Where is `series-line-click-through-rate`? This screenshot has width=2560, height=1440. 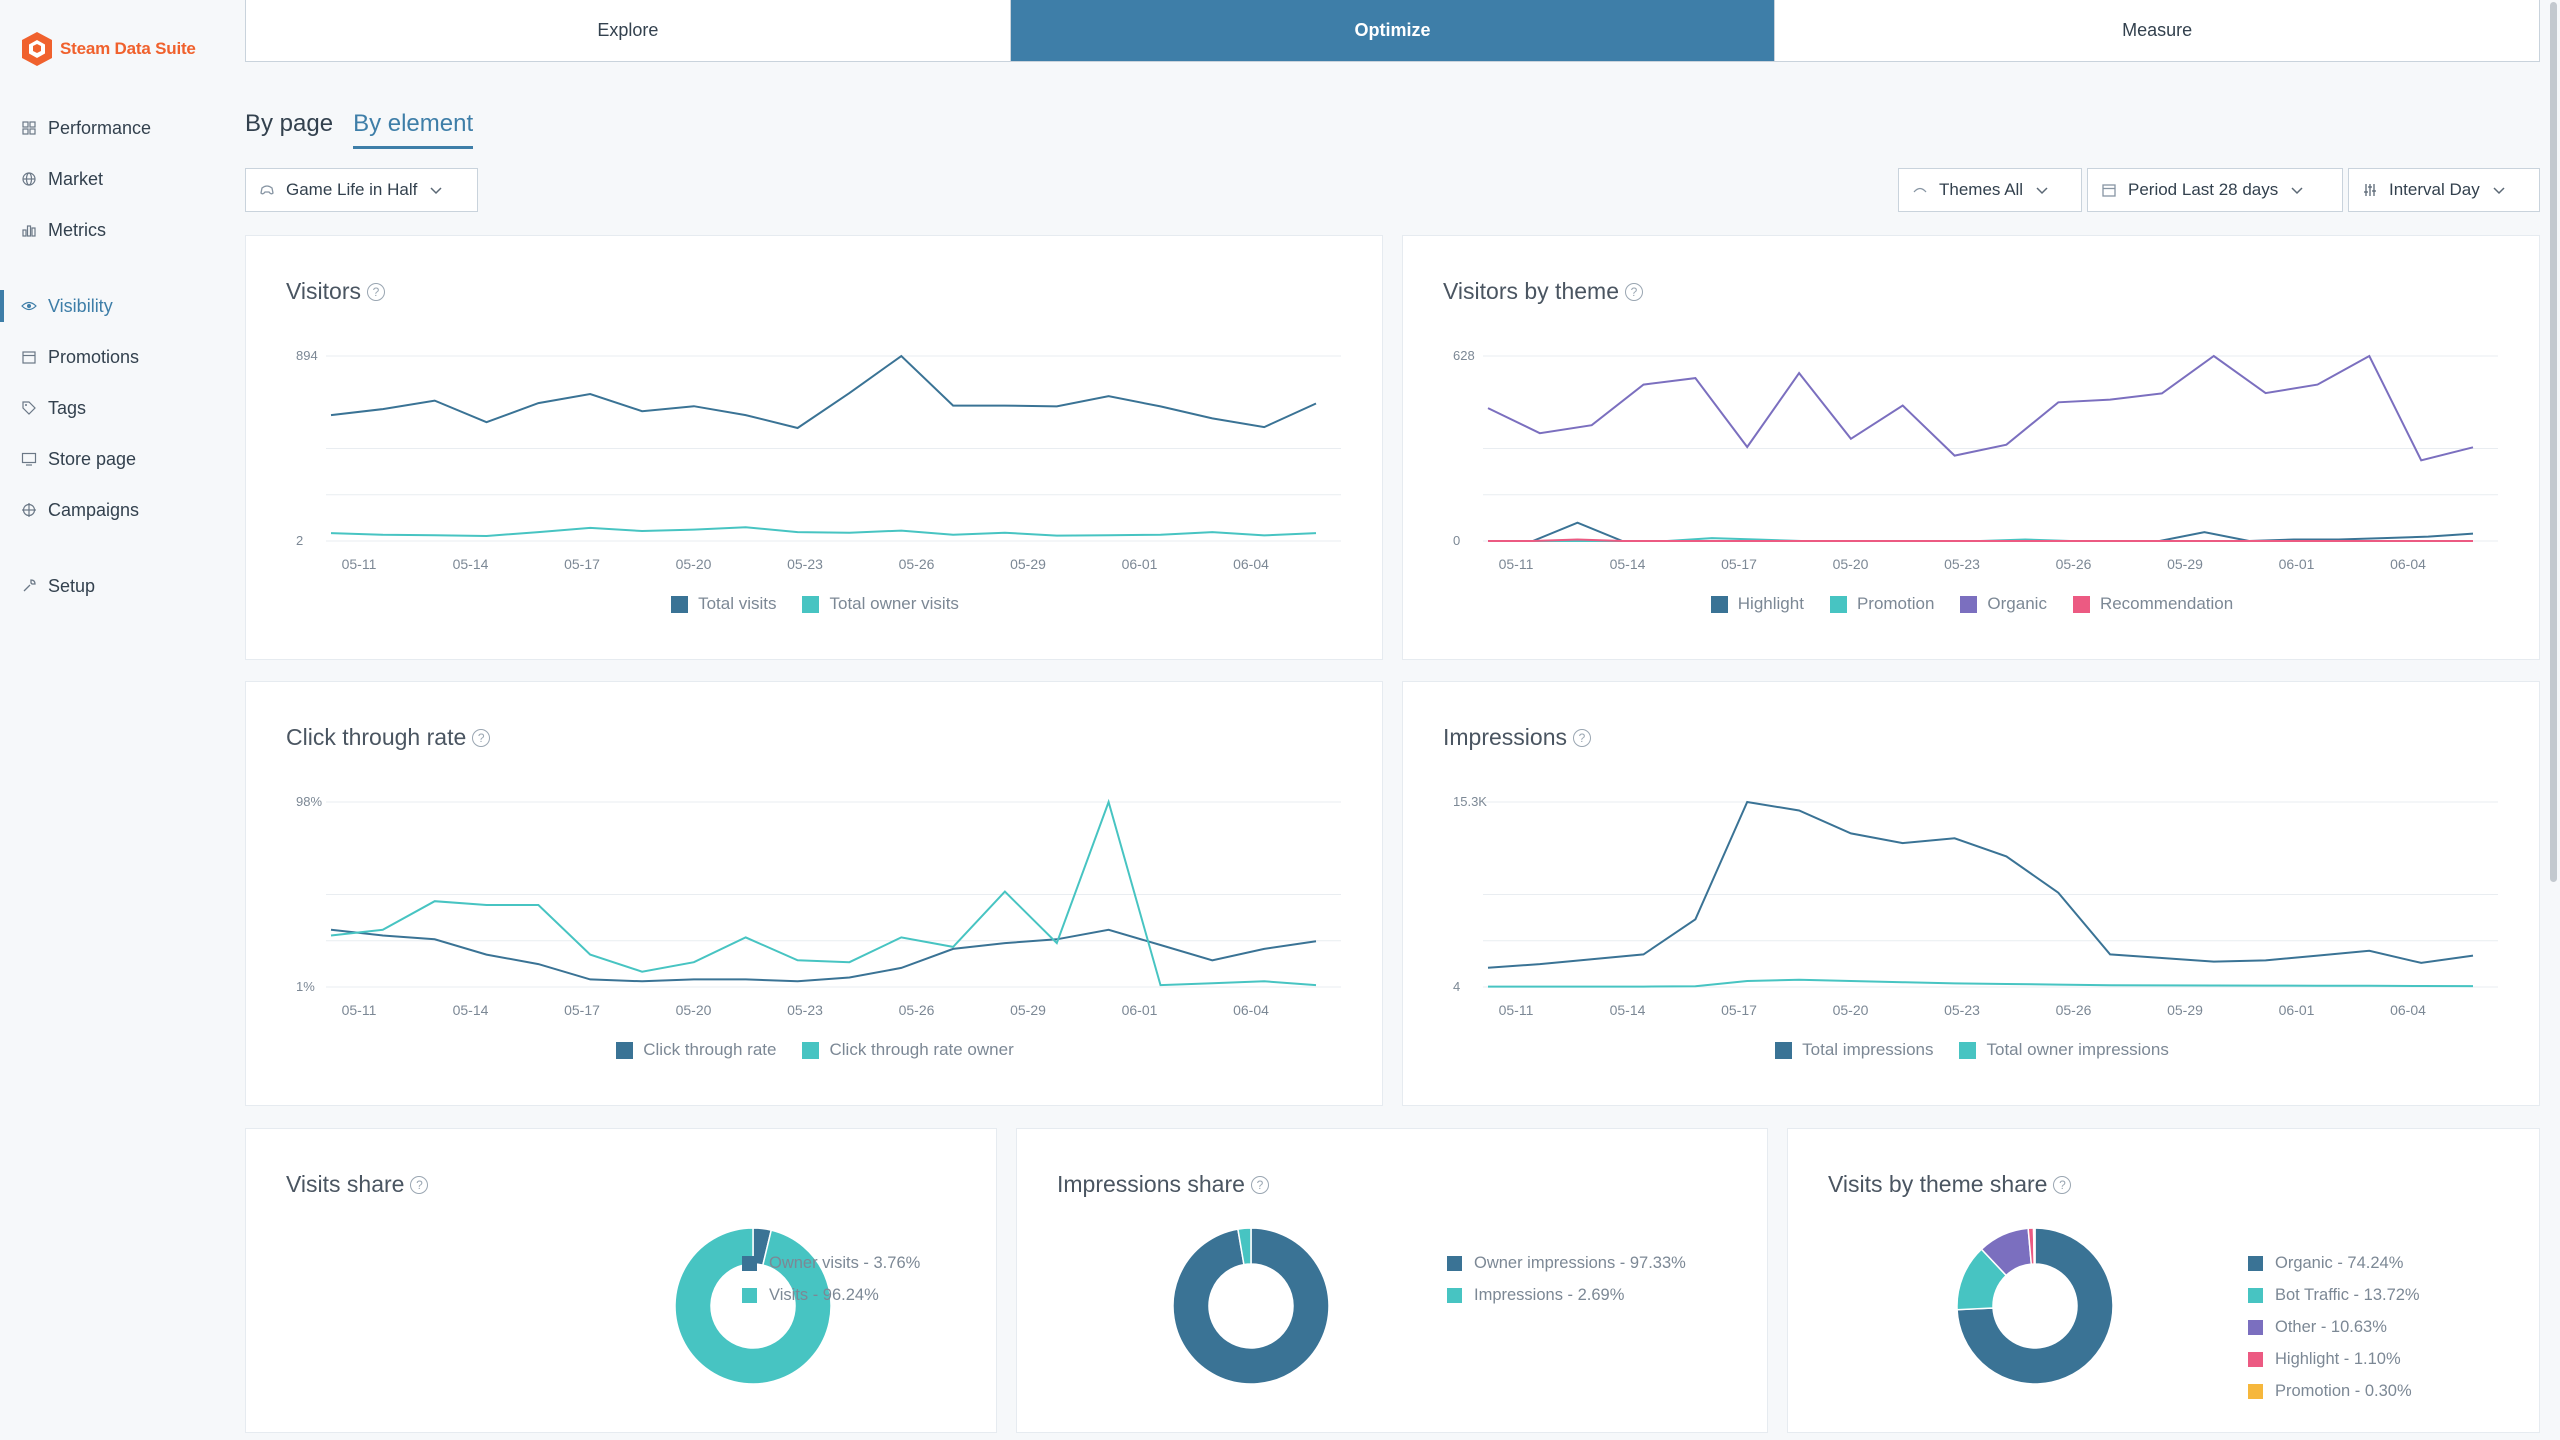
series-line-click-through-rate is located at coordinates (823, 955).